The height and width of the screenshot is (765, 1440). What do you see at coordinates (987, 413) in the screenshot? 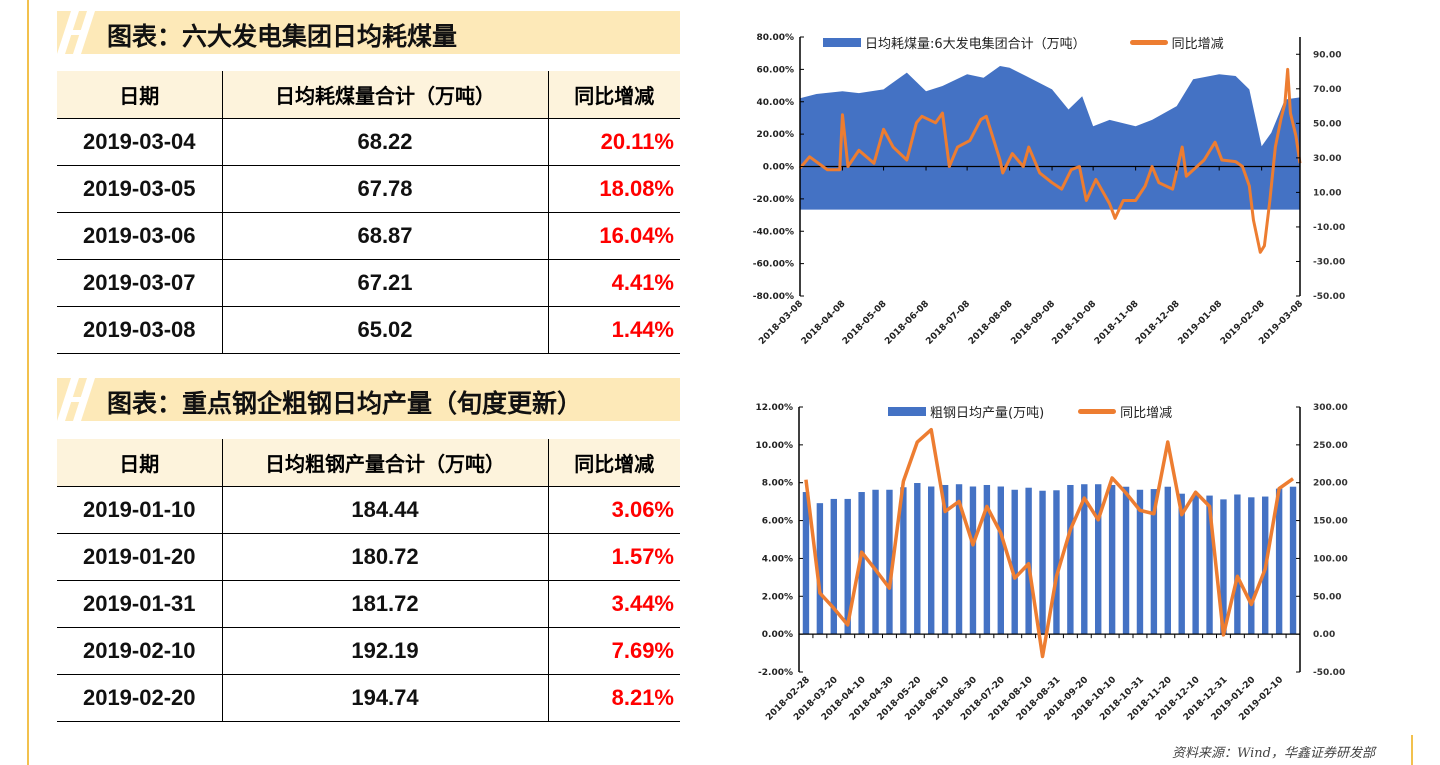
I see `legend-label: 粗钢日均产量(万吨)` at bounding box center [987, 413].